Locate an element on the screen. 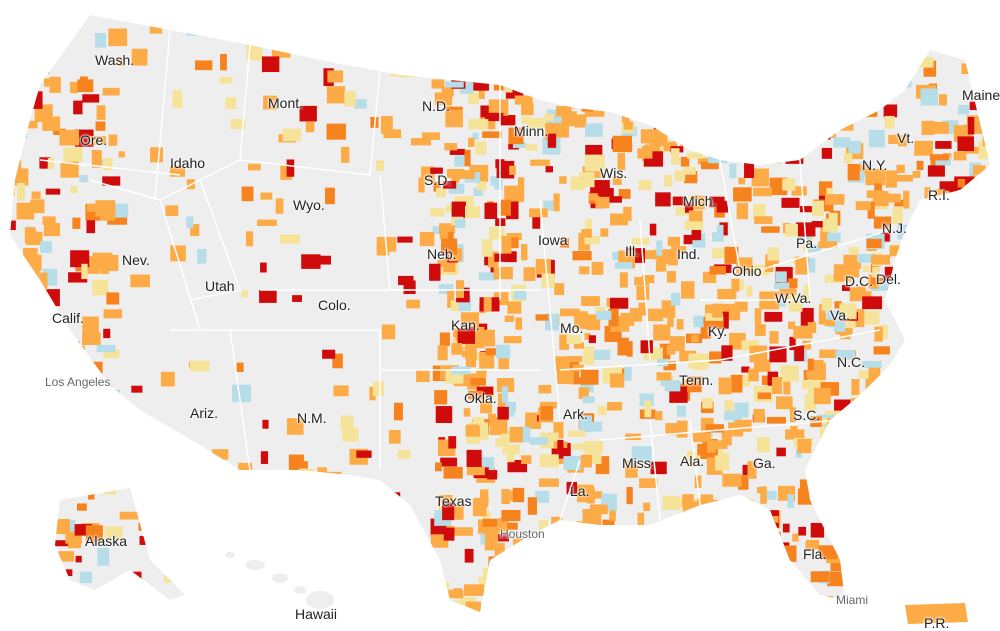 This screenshot has width=1000, height=631. state-border is located at coordinates (162, 115).